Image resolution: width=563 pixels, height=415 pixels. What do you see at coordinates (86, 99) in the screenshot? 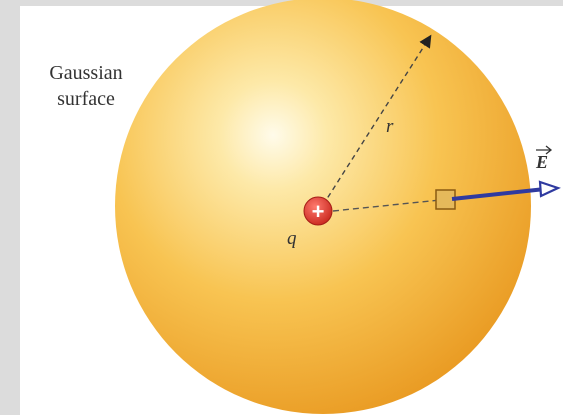
I see `gaussian-surface-label-line2: surface` at bounding box center [86, 99].